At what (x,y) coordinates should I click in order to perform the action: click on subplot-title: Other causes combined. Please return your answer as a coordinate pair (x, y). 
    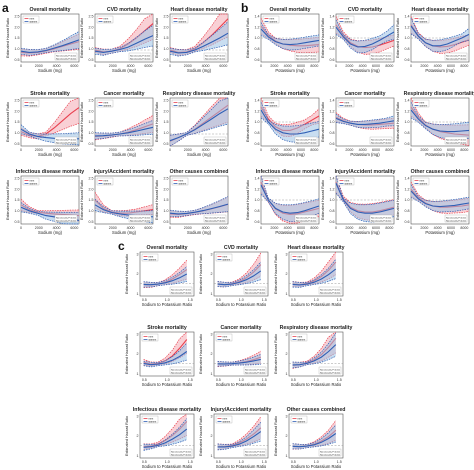
    Looking at the image, I should click on (199, 172).